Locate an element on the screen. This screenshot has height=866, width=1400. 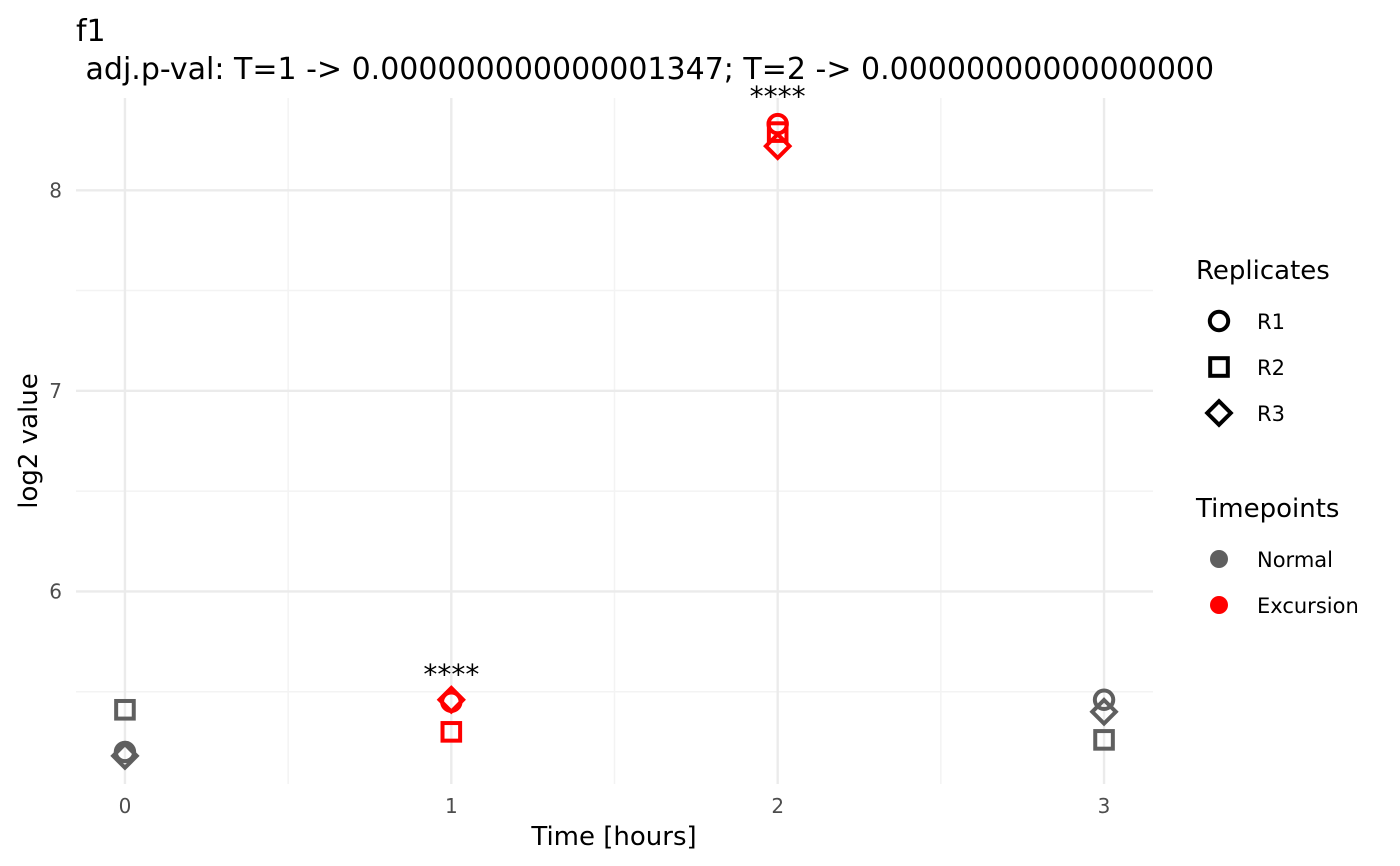
legend-key-circle-icon is located at coordinates (1219, 321).